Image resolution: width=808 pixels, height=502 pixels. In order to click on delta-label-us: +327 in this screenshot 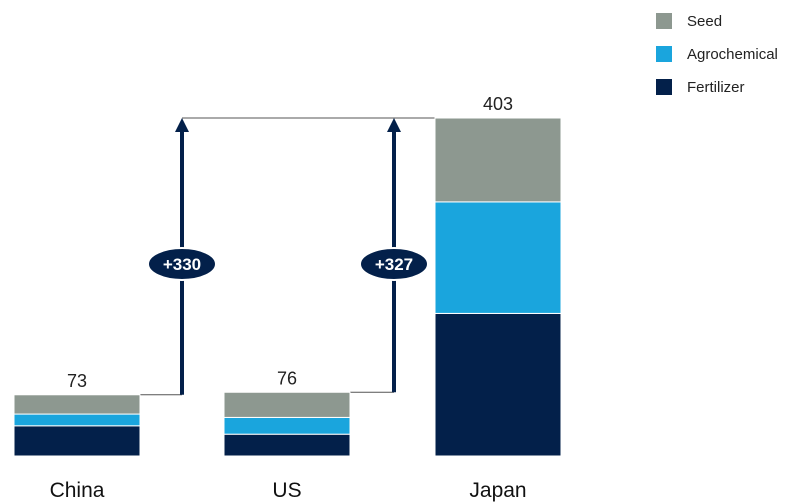, I will do `click(394, 264)`.